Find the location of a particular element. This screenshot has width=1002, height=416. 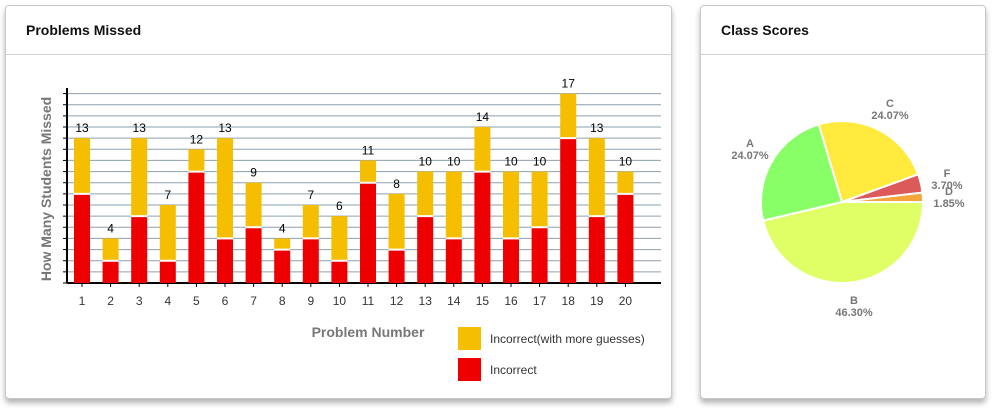

x-axis-title: Problem Number is located at coordinates (368, 332).